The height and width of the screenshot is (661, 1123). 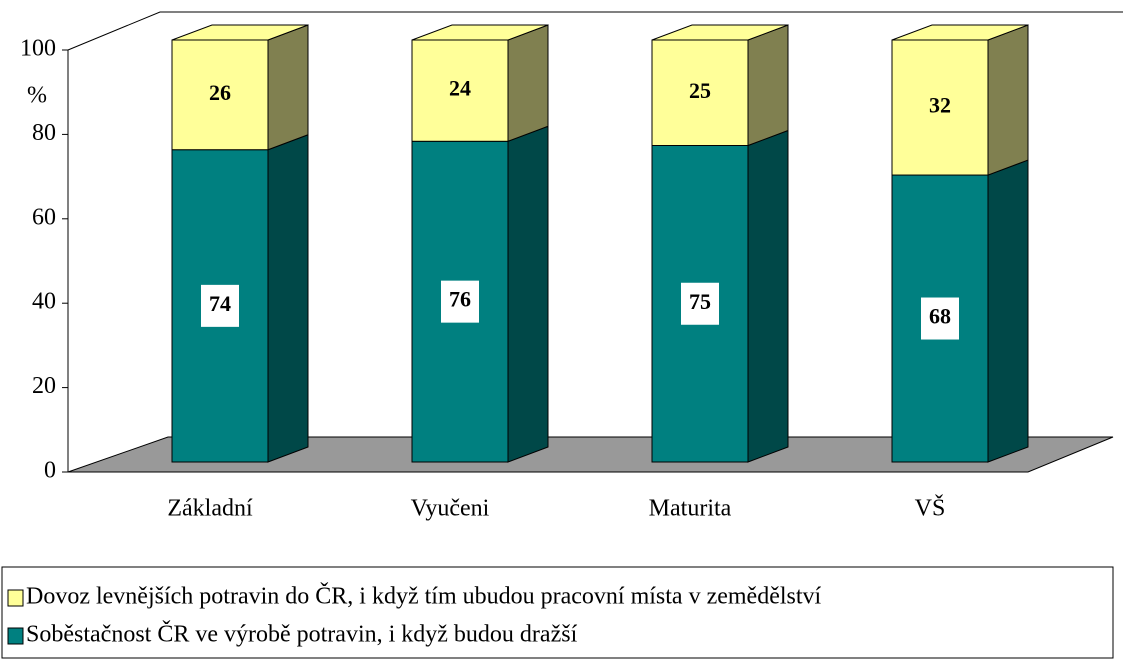 What do you see at coordinates (595, 31) in the screenshot?
I see `back-wall` at bounding box center [595, 31].